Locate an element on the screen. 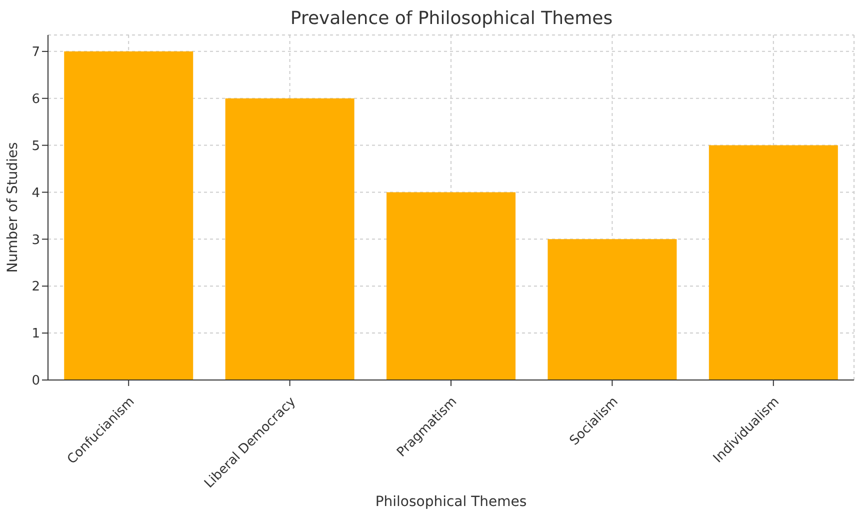 This screenshot has height=512, width=855. x-axis-title: Philosophical Themes is located at coordinates (451, 502).